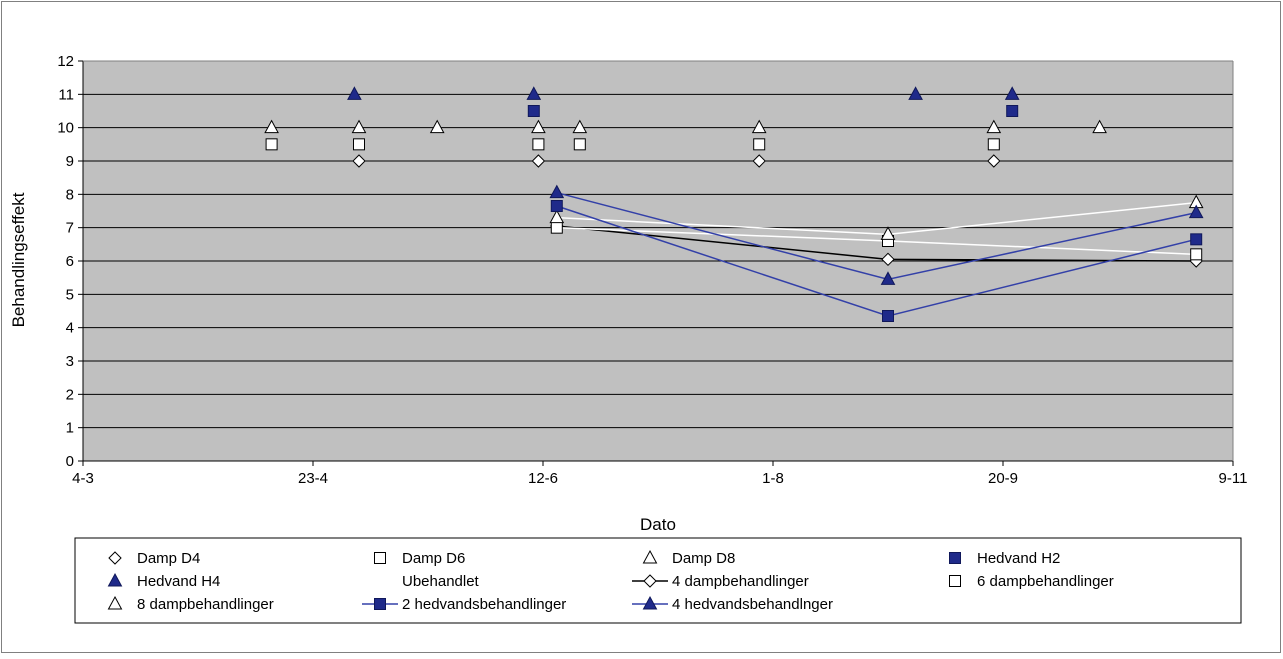  What do you see at coordinates (70, 261) in the screenshot?
I see `y-tick-label: 6` at bounding box center [70, 261].